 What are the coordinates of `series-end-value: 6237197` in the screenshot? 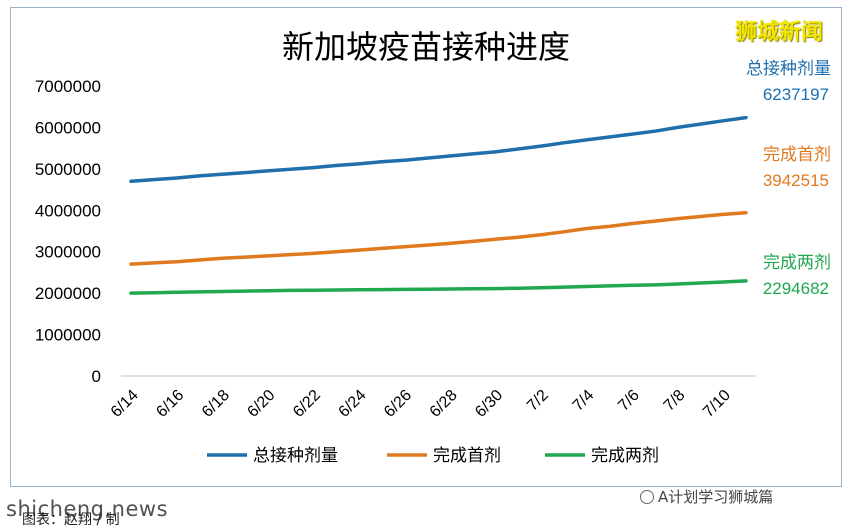 It's located at (796, 94).